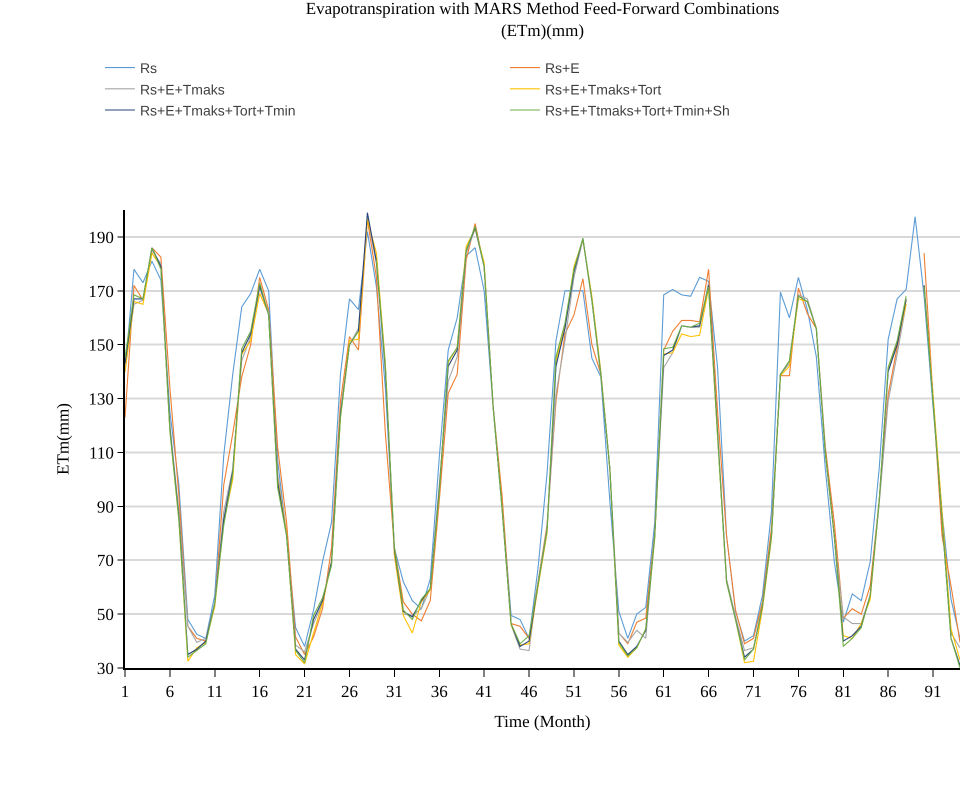 The image size is (979, 791). What do you see at coordinates (305, 692) in the screenshot?
I see `x-tick-label: 21` at bounding box center [305, 692].